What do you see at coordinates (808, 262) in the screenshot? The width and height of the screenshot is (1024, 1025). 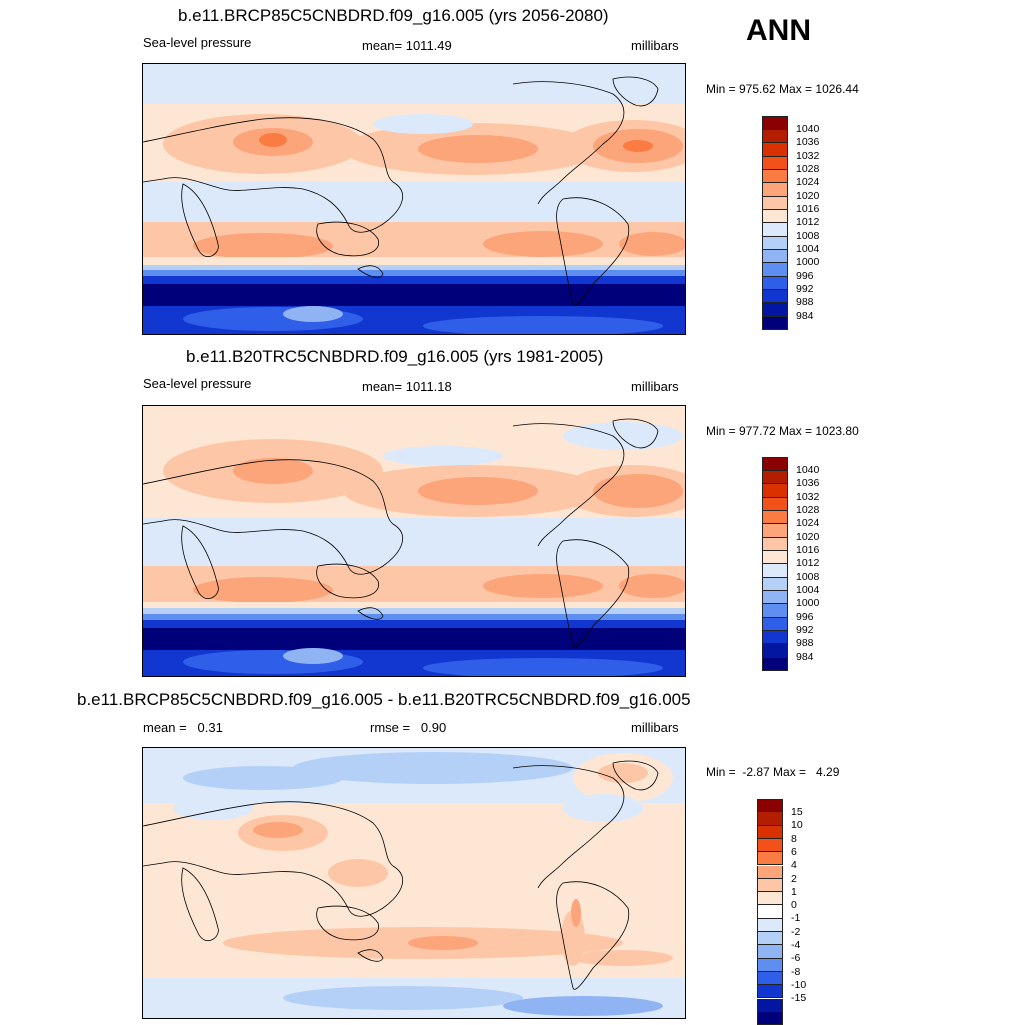 I see `panel1-colorbar-label: 1000` at bounding box center [808, 262].